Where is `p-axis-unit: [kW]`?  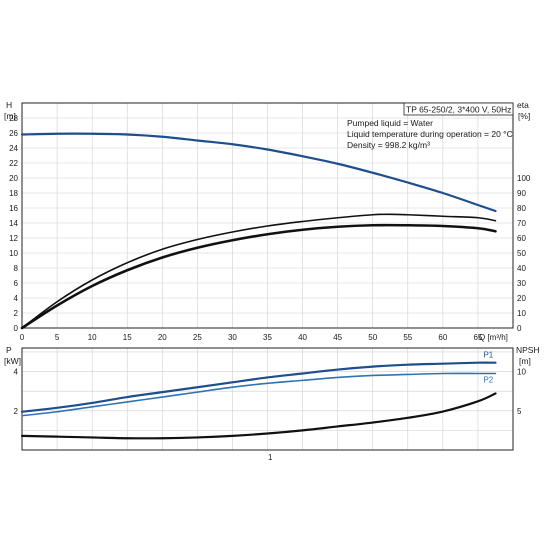
p-axis-unit: [kW] is located at coordinates (12, 361).